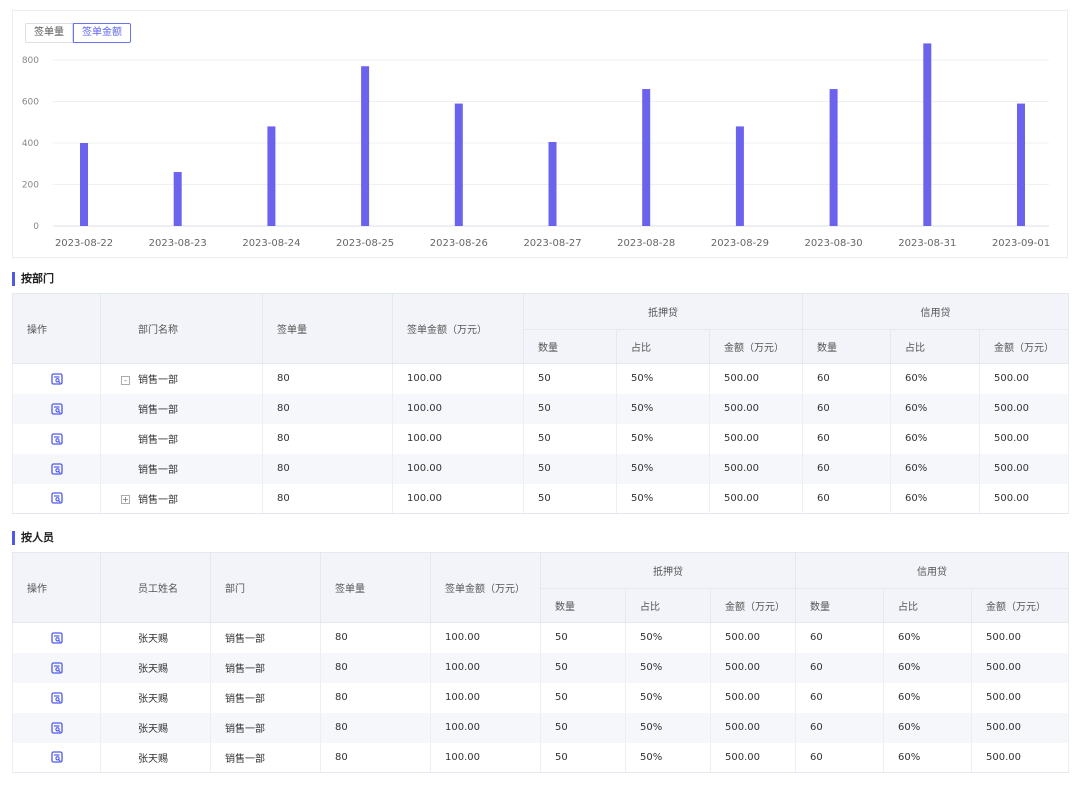 The height and width of the screenshot is (805, 1080). Describe the element at coordinates (181, 498) in the screenshot. I see `dept-name-cell: + 销售一部` at that location.